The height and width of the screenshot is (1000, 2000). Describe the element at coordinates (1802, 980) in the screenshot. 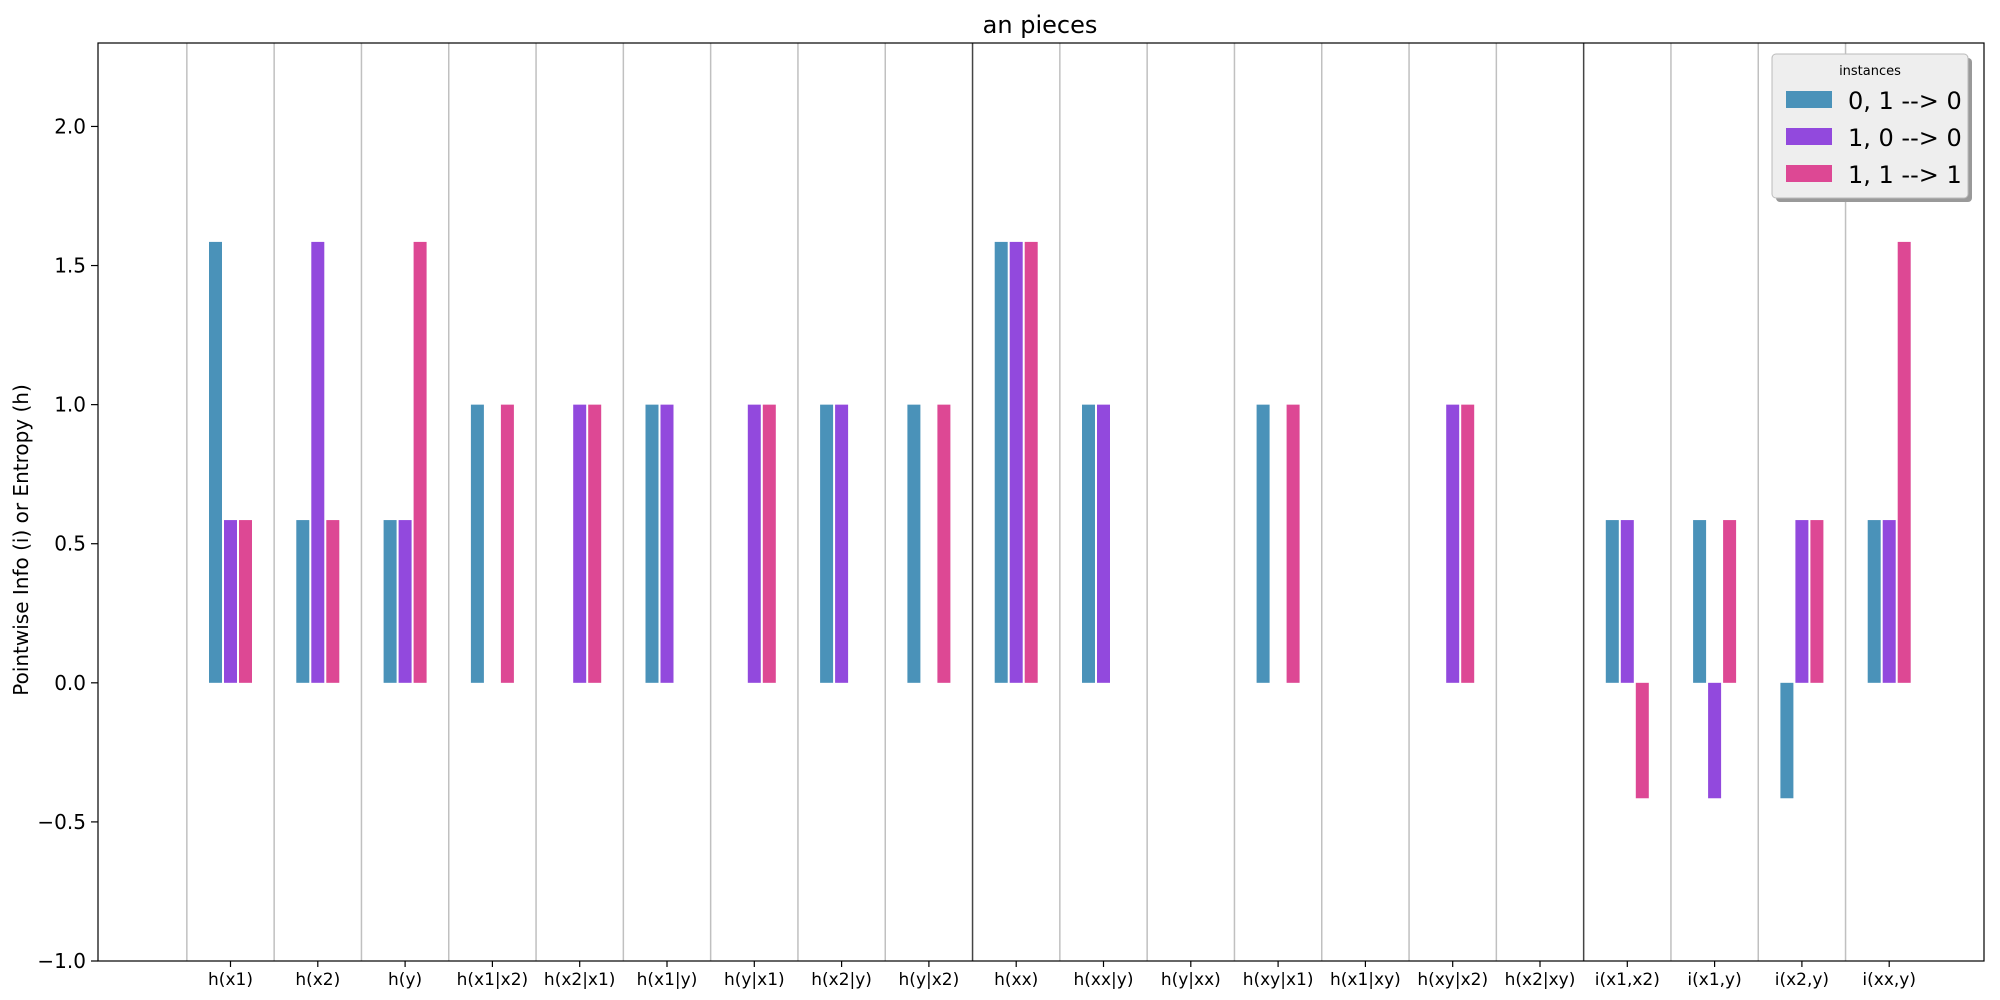

I see `x-tick-label: i(x2,y)` at that location.